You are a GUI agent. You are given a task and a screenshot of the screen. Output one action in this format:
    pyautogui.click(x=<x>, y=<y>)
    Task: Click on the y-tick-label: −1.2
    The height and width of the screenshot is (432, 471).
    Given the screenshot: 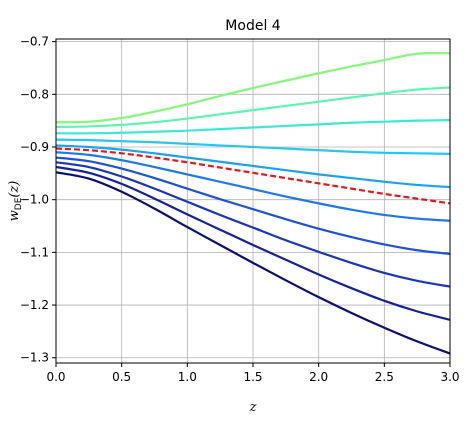 What is the action you would take?
    pyautogui.click(x=34, y=305)
    